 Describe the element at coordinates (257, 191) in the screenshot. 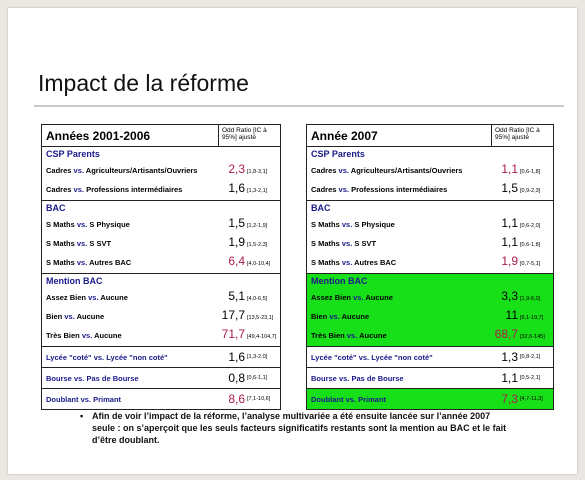

I see `confidence-interval: [1,3-2,1]` at that location.